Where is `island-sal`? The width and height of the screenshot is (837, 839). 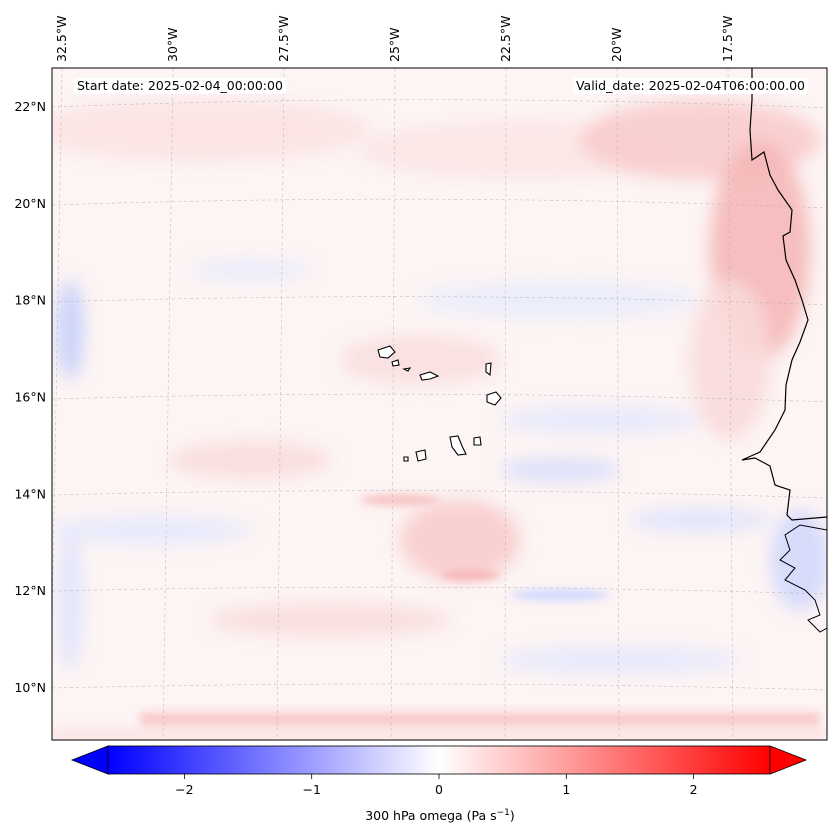
island-sal is located at coordinates (488, 369).